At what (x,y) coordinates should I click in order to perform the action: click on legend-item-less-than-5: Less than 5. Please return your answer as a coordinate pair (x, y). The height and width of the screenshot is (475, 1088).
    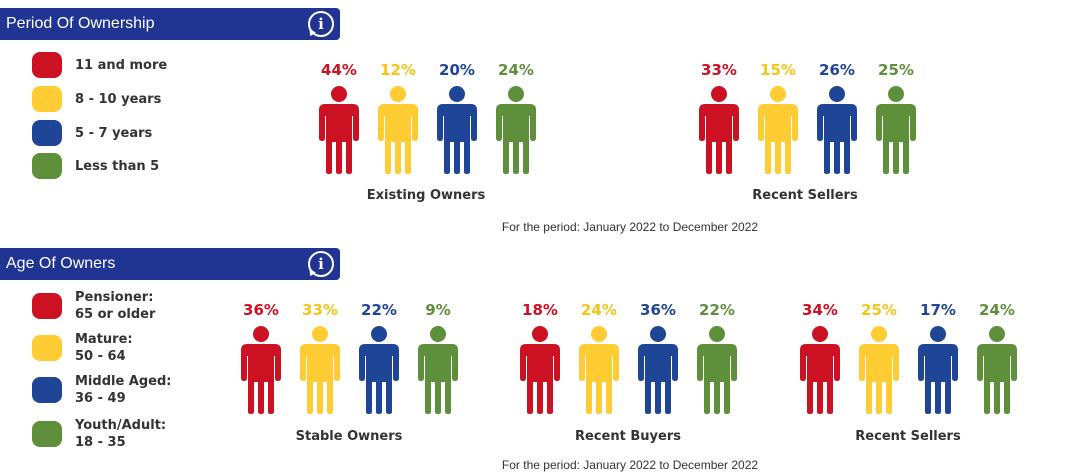
    Looking at the image, I should click on (95, 166).